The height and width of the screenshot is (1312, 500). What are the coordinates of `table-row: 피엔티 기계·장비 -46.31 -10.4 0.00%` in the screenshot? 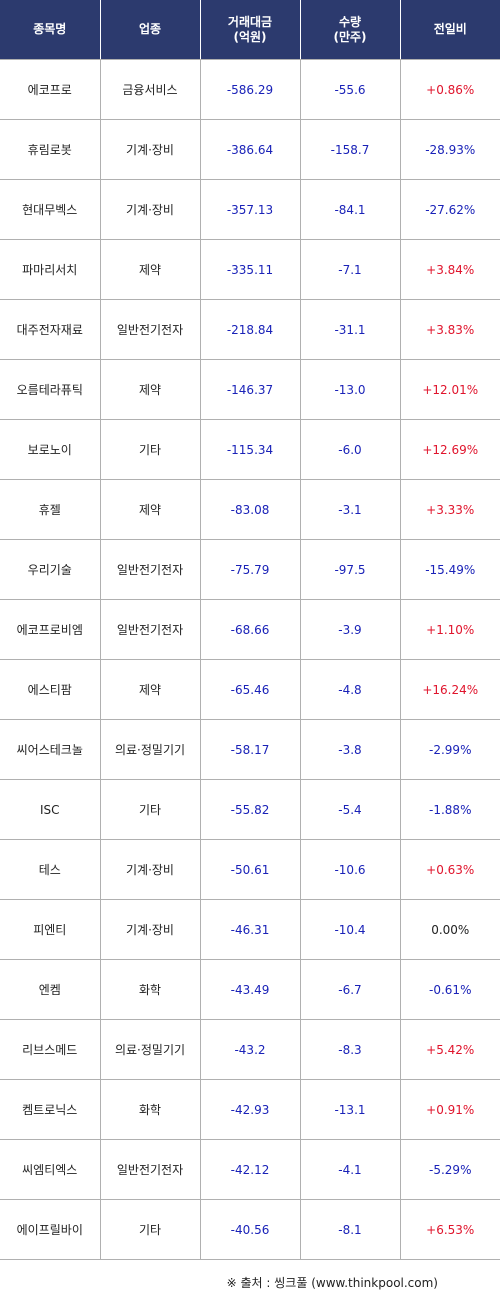 It's located at (250, 929).